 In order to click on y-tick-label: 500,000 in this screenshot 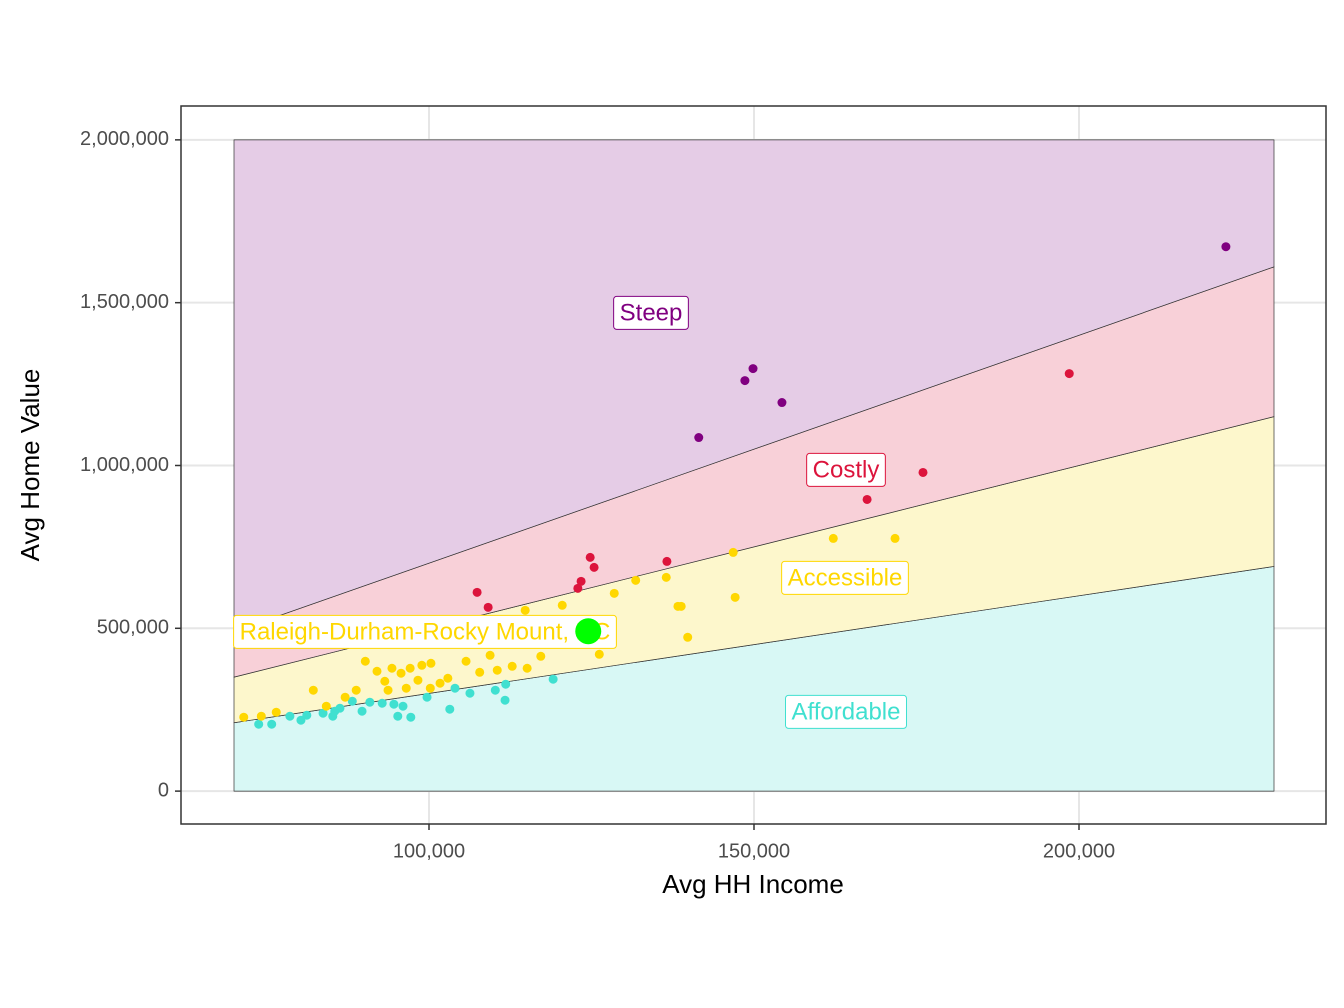, I will do `click(133, 628)`.